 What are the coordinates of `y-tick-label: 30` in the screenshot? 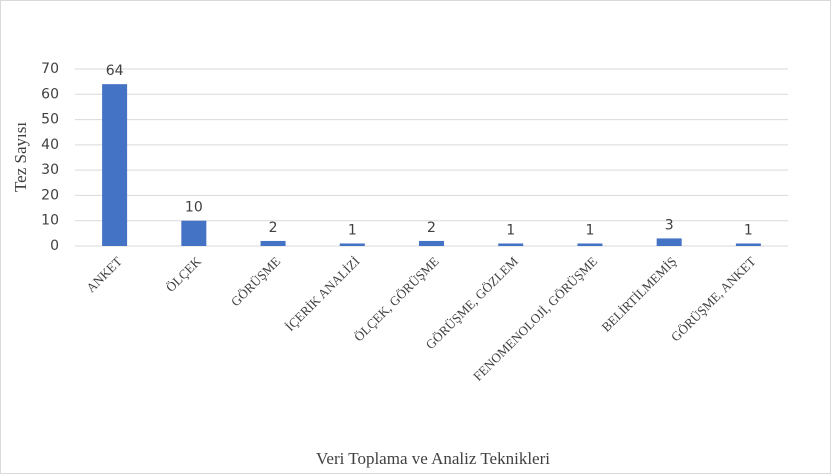 It's located at (50, 170).